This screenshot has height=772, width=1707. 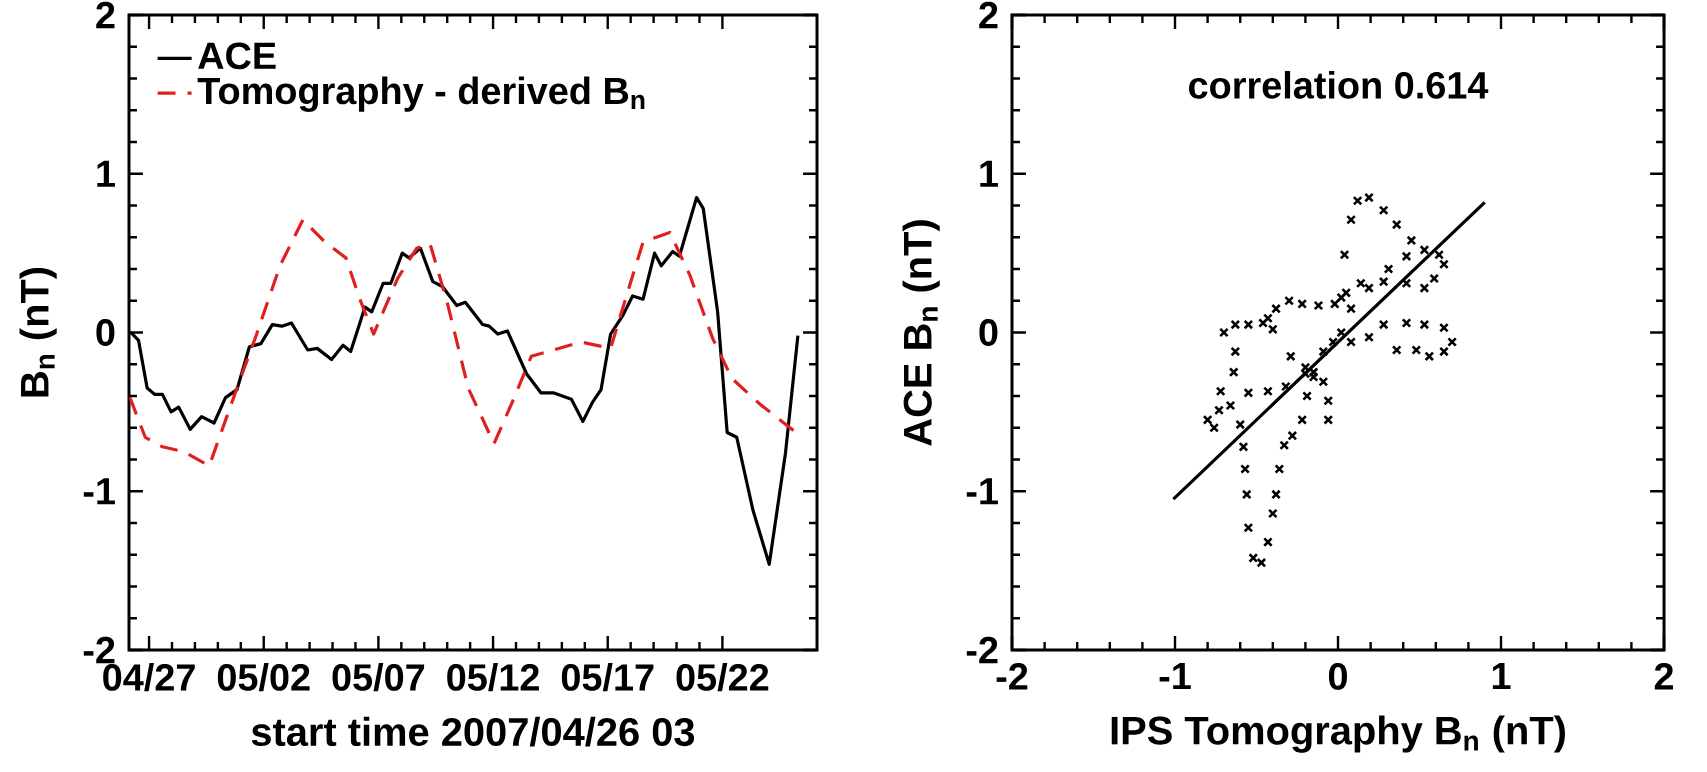 I want to click on legend-label: Tomography - derived B$_{n}$, so click(x=421, y=94).